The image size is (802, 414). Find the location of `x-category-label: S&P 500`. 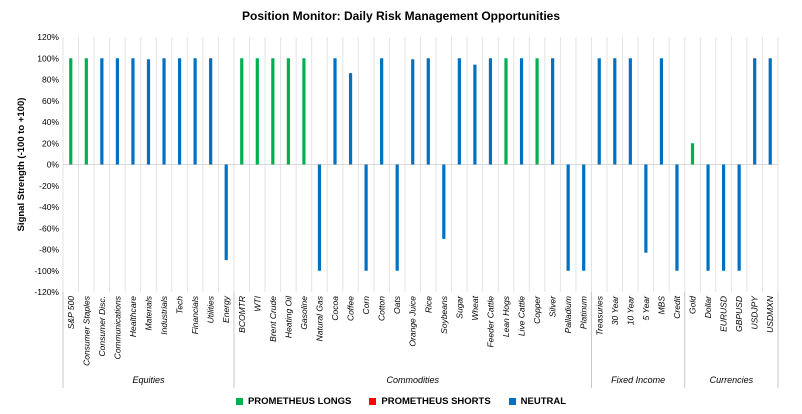

x-category-label: S&P 500 is located at coordinates (71, 313).